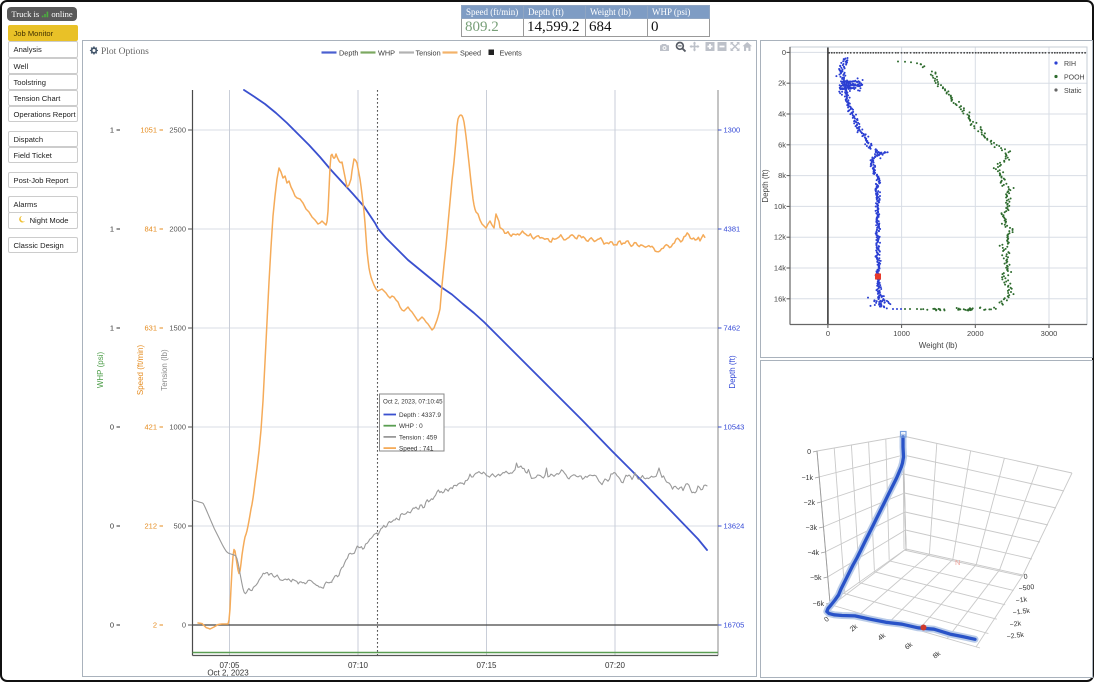  I want to click on svg-text: 421, so click(150, 427).